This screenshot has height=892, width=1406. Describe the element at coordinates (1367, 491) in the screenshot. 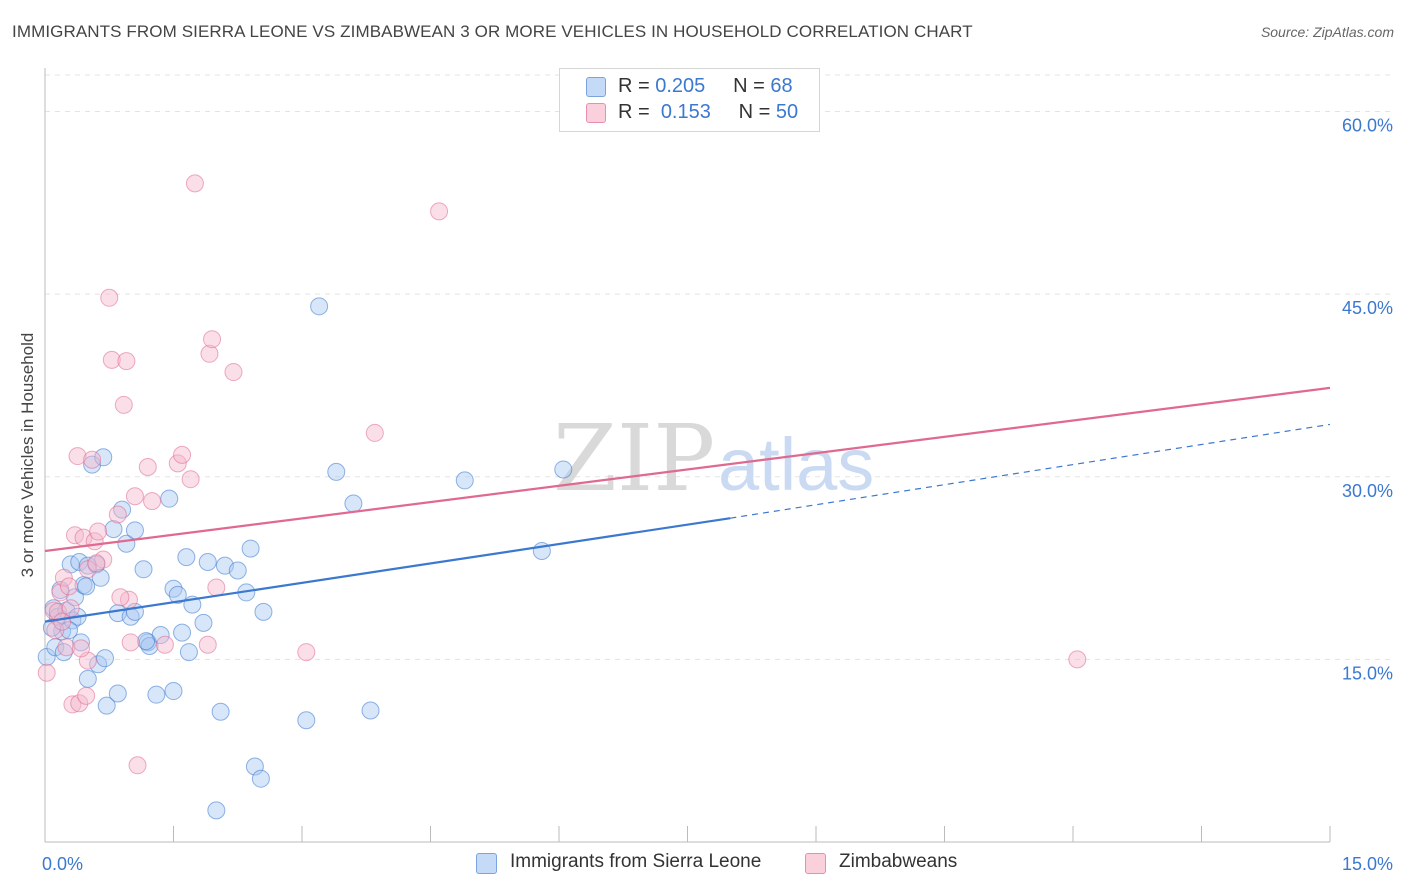

I see `y-tick-label: 30.0%` at that location.